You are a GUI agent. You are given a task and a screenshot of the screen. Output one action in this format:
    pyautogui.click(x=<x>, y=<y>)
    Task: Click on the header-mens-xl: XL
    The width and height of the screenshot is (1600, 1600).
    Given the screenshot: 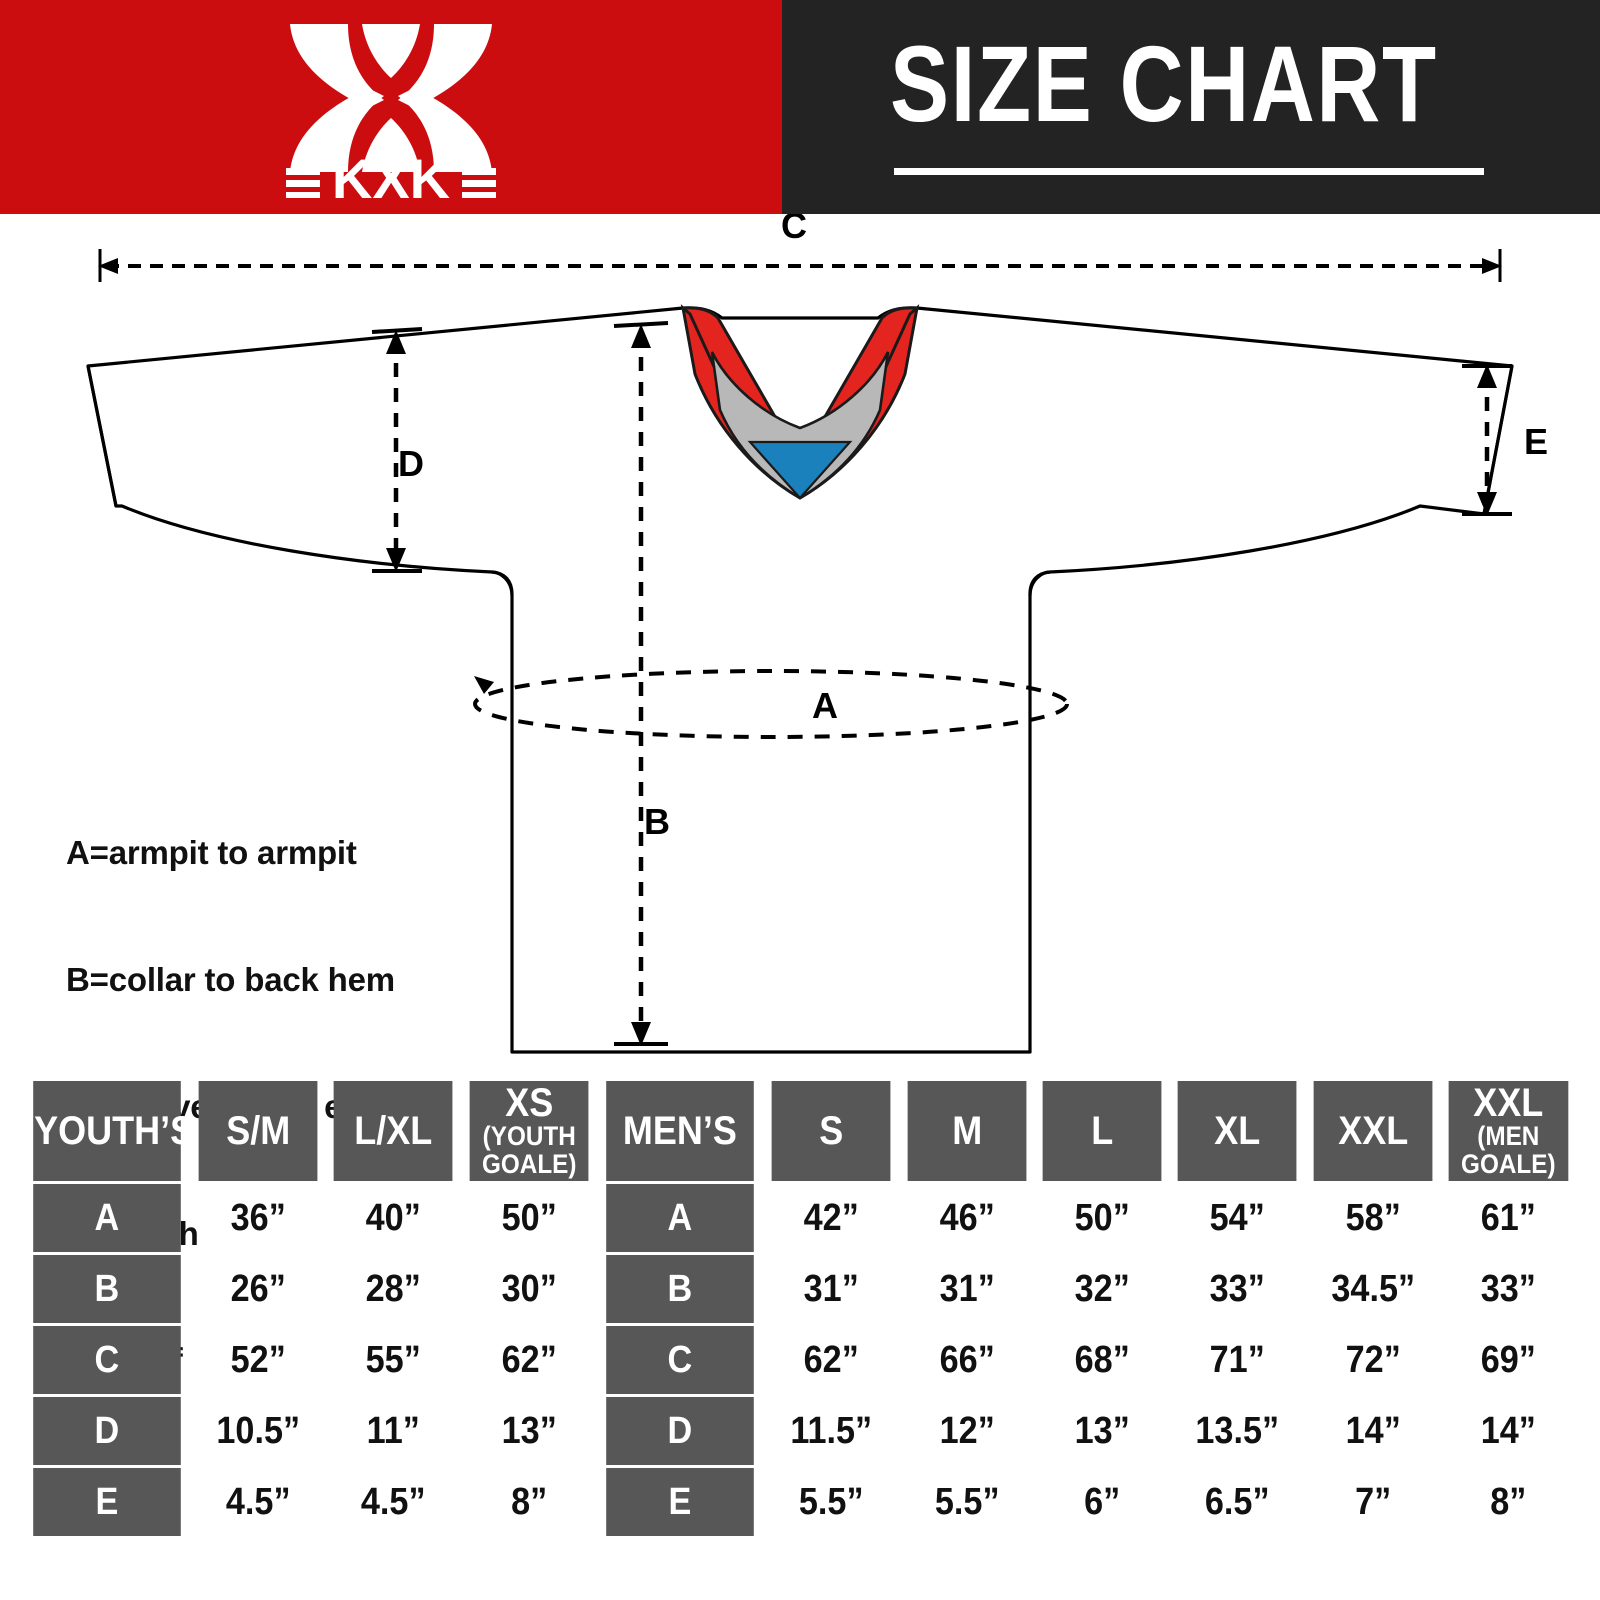 What is the action you would take?
    pyautogui.click(x=1238, y=1131)
    